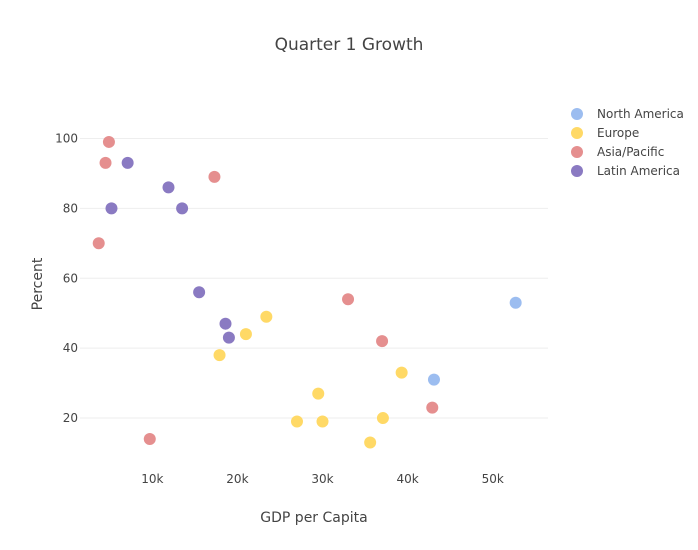 This screenshot has width=698, height=550. What do you see at coordinates (152, 479) in the screenshot?
I see `x-tick-label: 10k` at bounding box center [152, 479].